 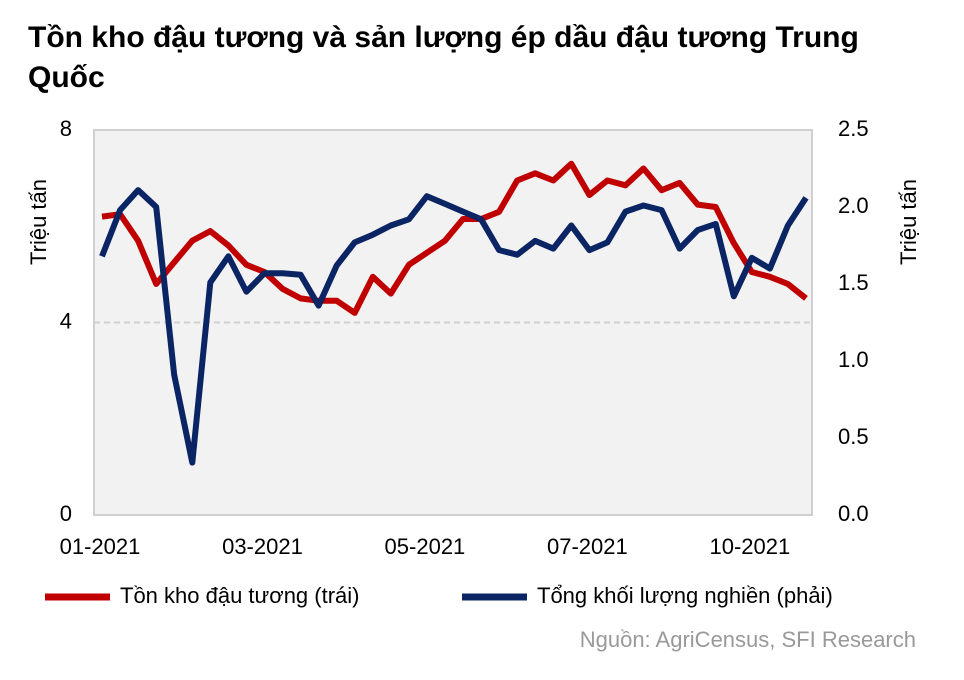 I want to click on y2-tick-label: 2.5, so click(x=853, y=128).